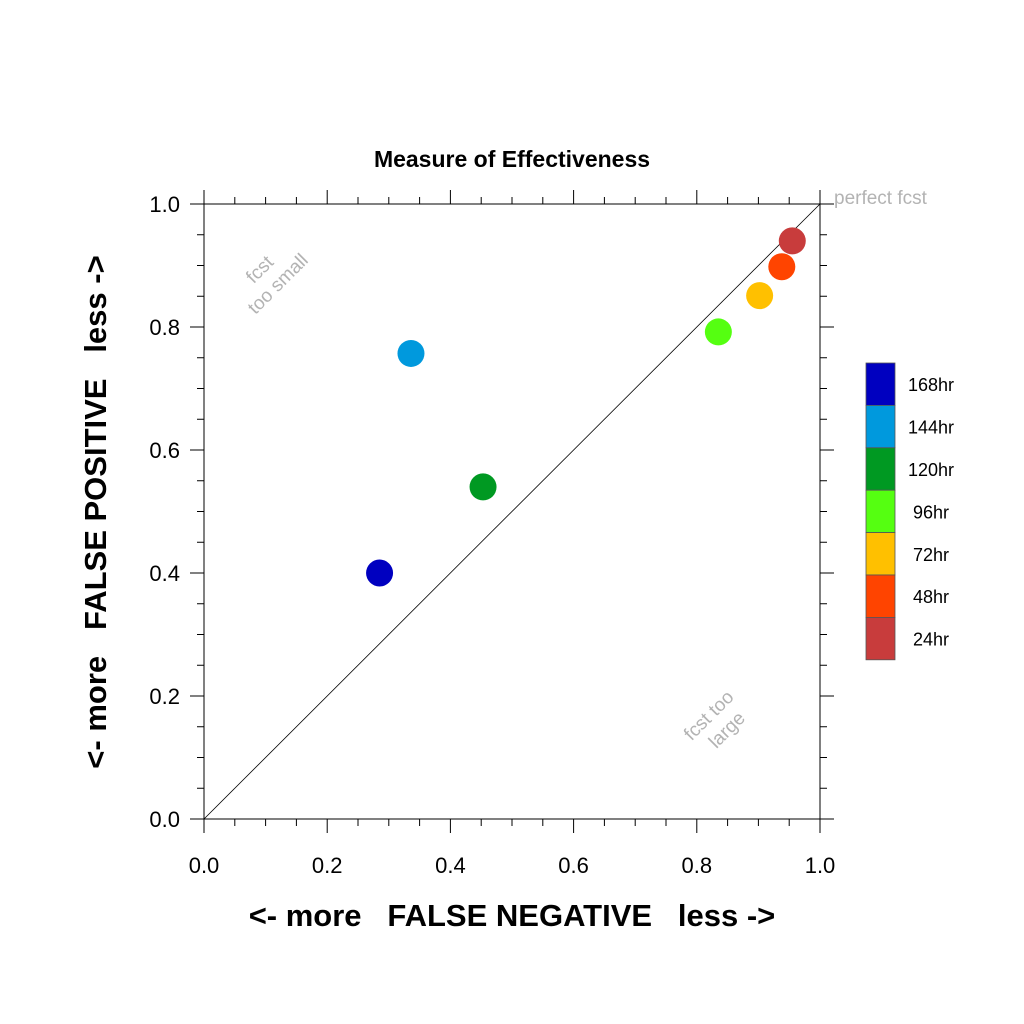 The width and height of the screenshot is (1024, 1024). I want to click on x-tick-label: 0.6, so click(573, 865).